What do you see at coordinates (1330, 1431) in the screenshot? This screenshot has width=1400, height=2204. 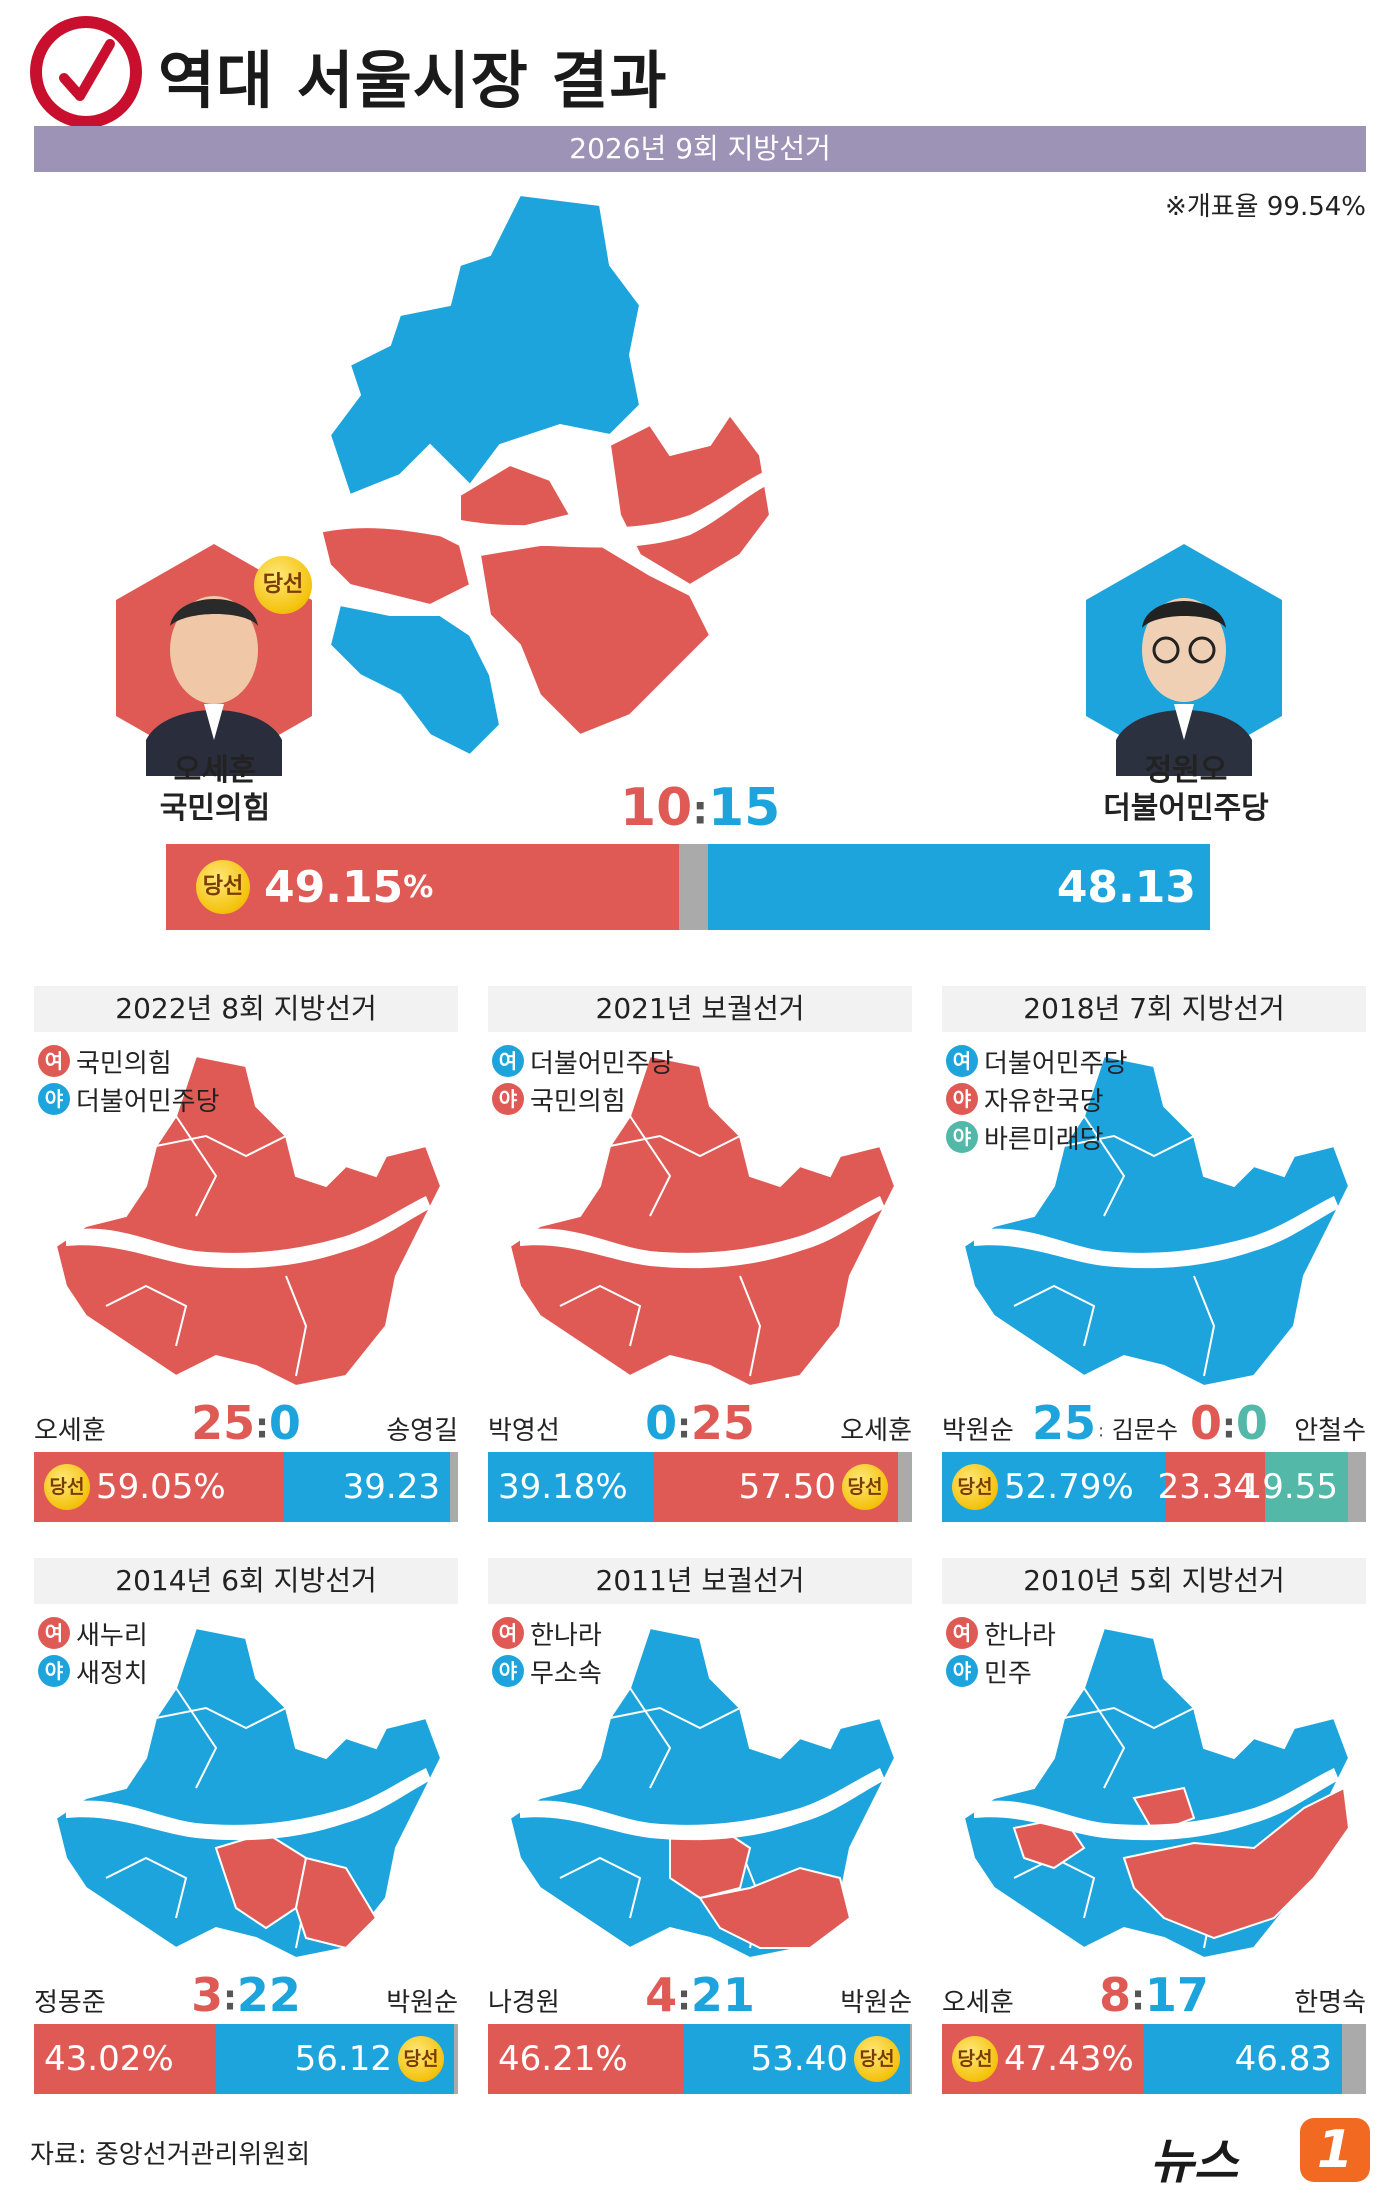 I see `right-candidate-name: 안철수` at bounding box center [1330, 1431].